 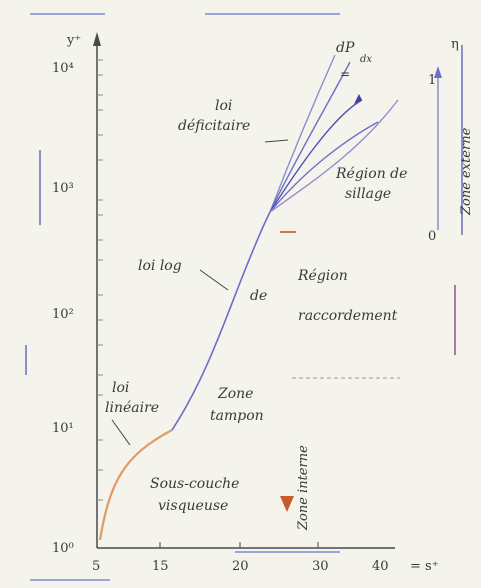 I want to click on label-loi-log: loi log, so click(x=160, y=266).